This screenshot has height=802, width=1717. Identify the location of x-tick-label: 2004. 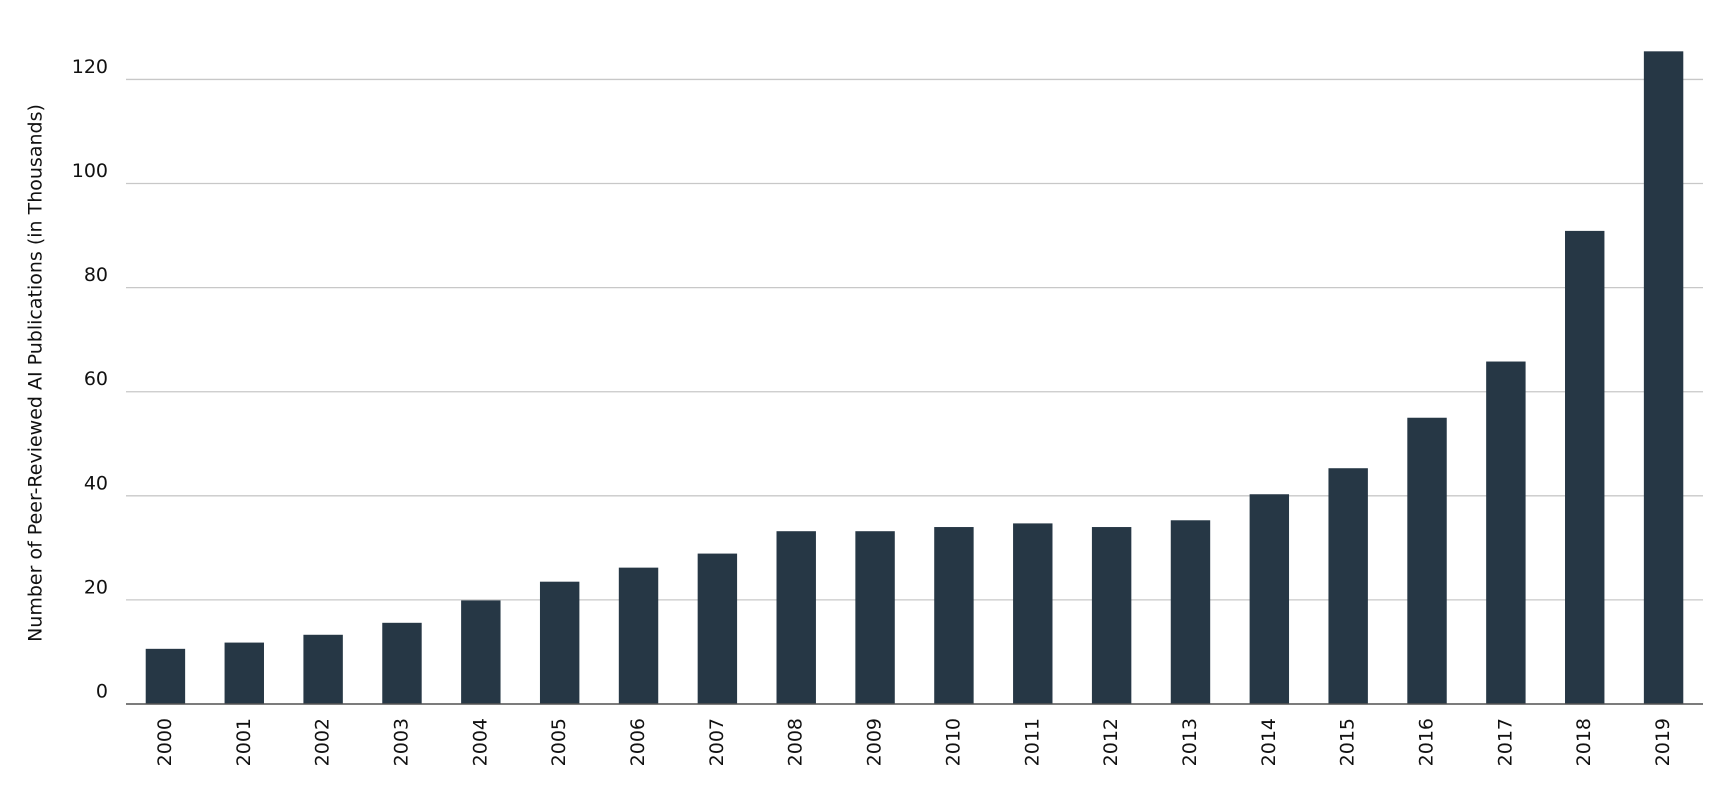
(480, 742).